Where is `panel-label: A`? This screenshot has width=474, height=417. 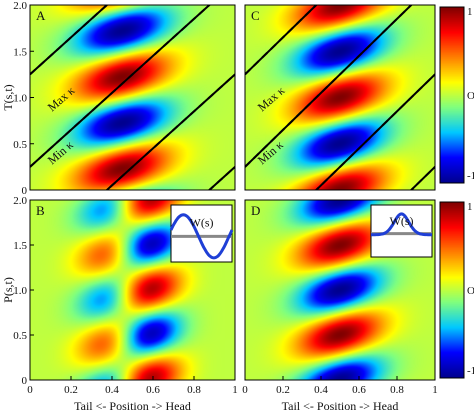 panel-label: A is located at coordinates (41, 15).